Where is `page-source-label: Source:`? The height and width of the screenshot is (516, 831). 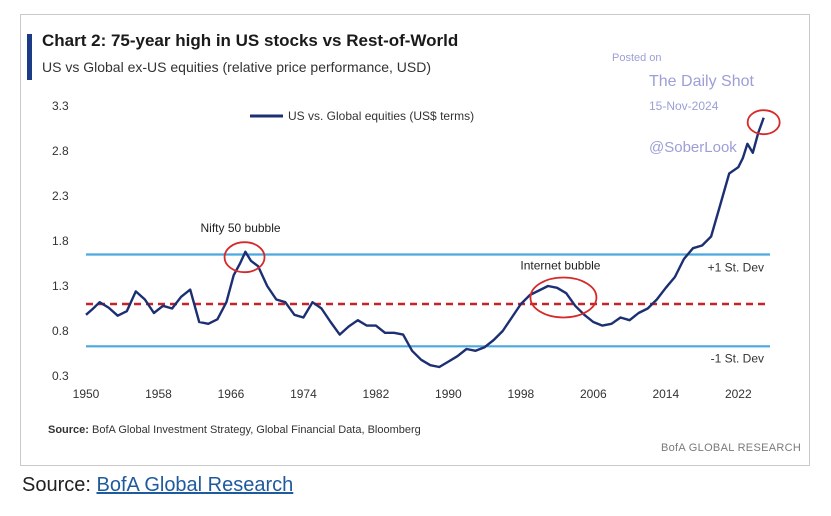 page-source-label: Source: is located at coordinates (56, 485).